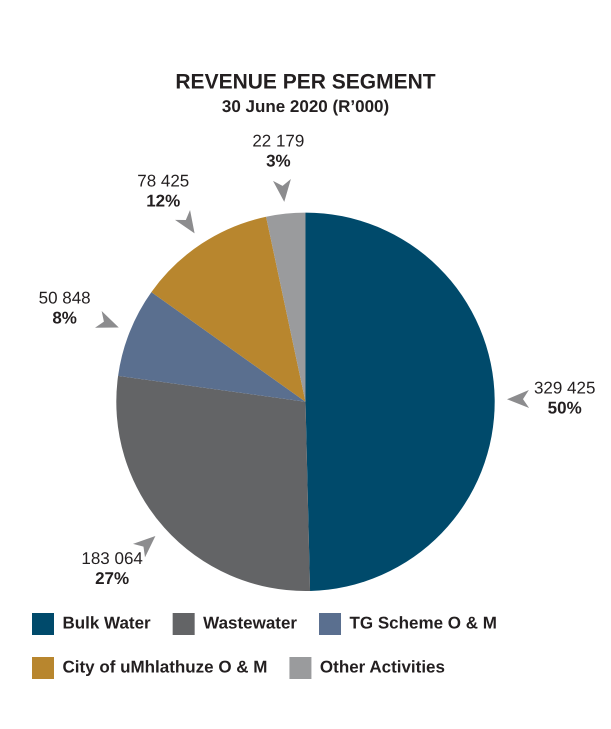 The width and height of the screenshot is (611, 729). Describe the element at coordinates (423, 623) in the screenshot. I see `legend-label: TG Scheme O & M` at that location.